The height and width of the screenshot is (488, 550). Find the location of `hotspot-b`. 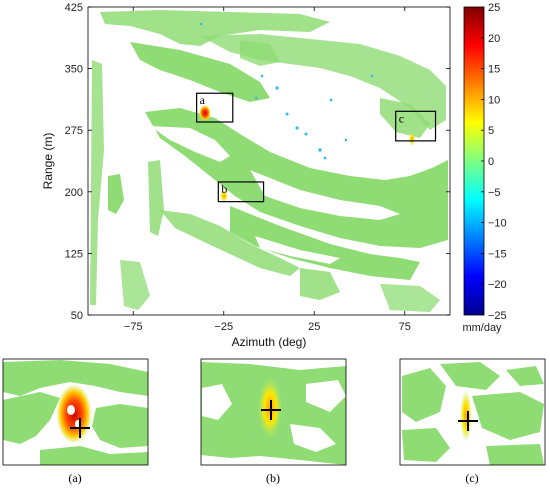

hotspot-b is located at coordinates (224, 196).